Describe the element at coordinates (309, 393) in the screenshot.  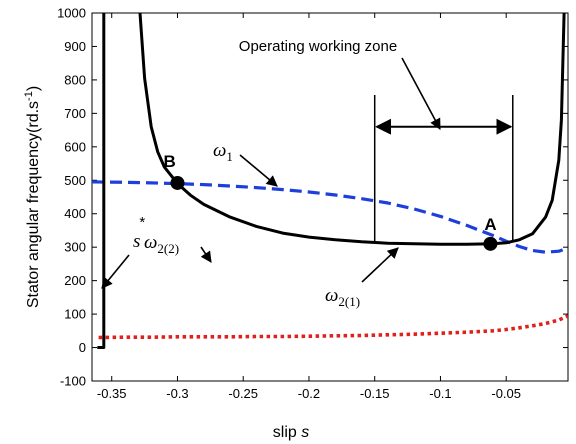
I see `x-tick-label: -0.2` at that location.